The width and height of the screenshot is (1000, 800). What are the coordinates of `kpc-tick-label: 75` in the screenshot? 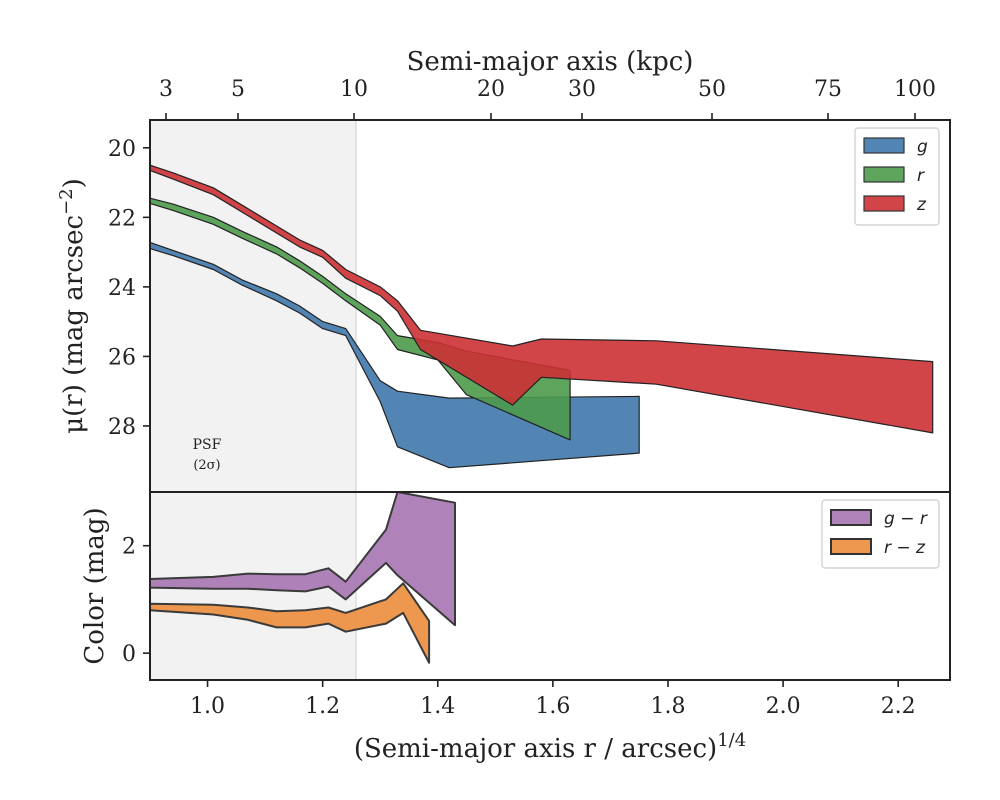 It's located at (828, 89).